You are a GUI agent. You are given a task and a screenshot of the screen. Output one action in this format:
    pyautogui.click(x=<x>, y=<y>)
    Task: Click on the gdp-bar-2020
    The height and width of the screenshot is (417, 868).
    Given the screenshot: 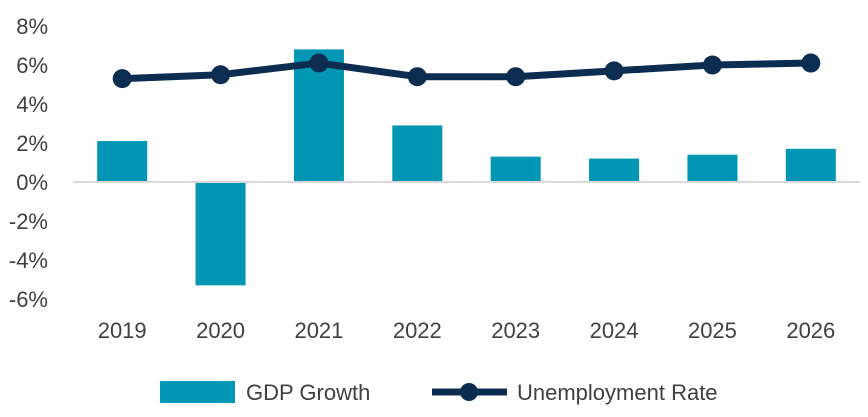 What is the action you would take?
    pyautogui.click(x=220, y=234)
    